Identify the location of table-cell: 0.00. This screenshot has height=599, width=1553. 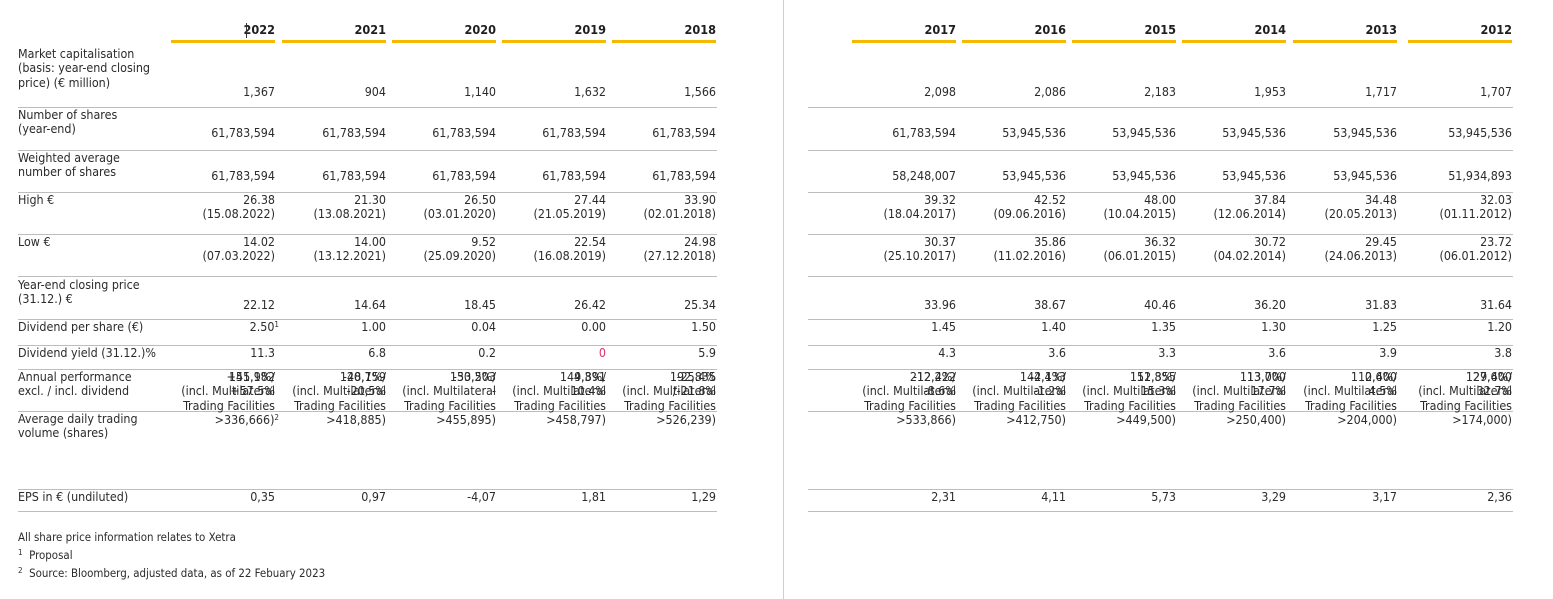
(593, 326).